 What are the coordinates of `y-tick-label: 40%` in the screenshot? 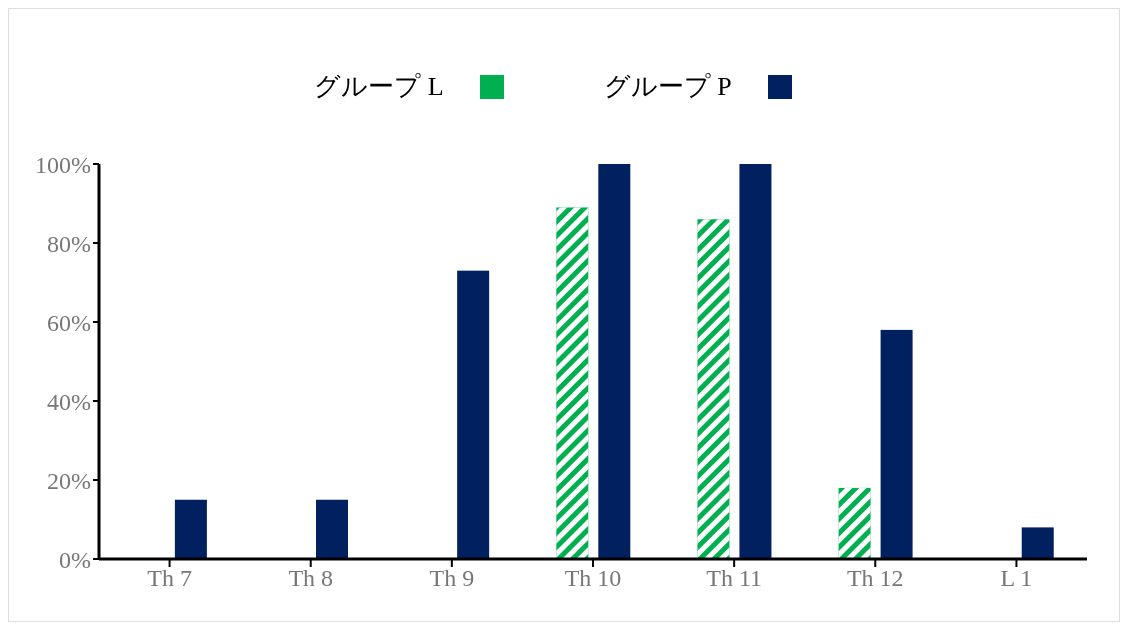 It's located at (69, 401).